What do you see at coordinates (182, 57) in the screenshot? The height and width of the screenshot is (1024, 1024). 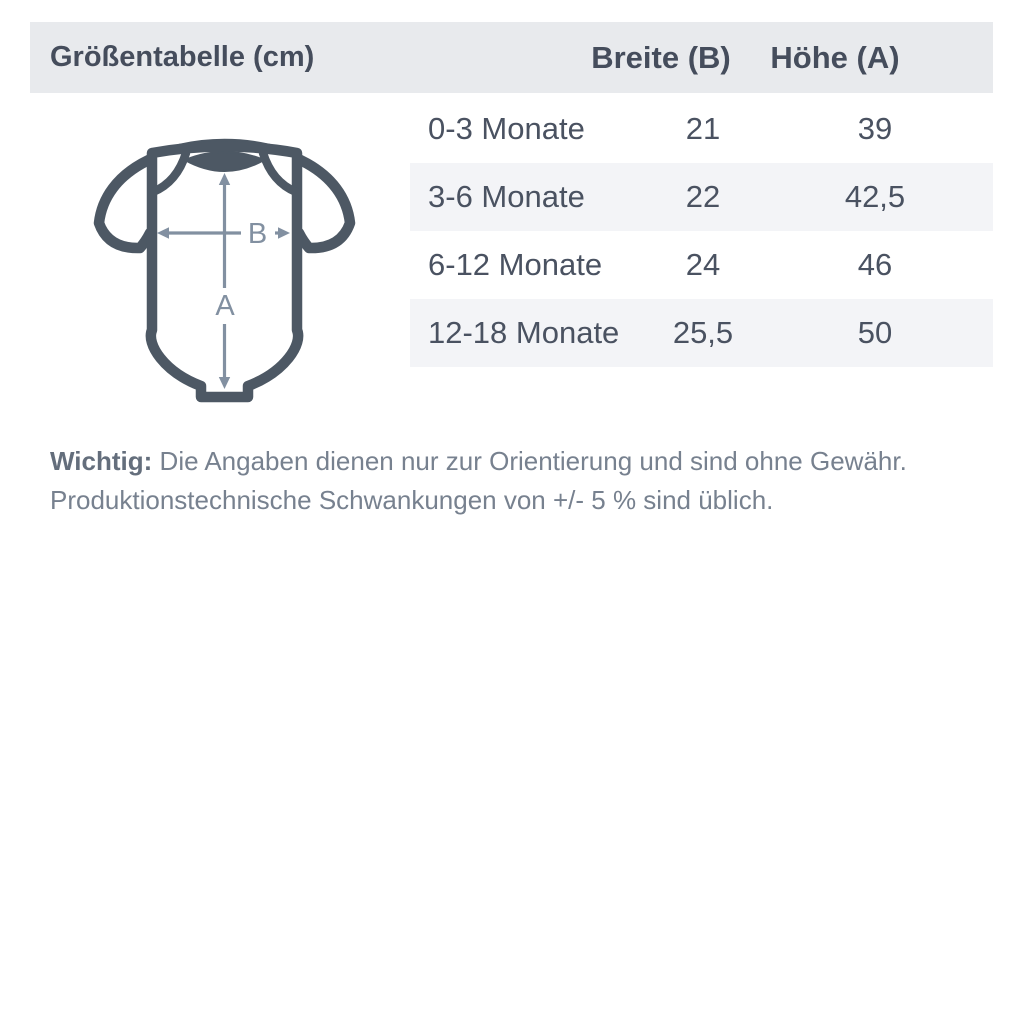 I see `table-title: Größentabelle (cm)` at bounding box center [182, 57].